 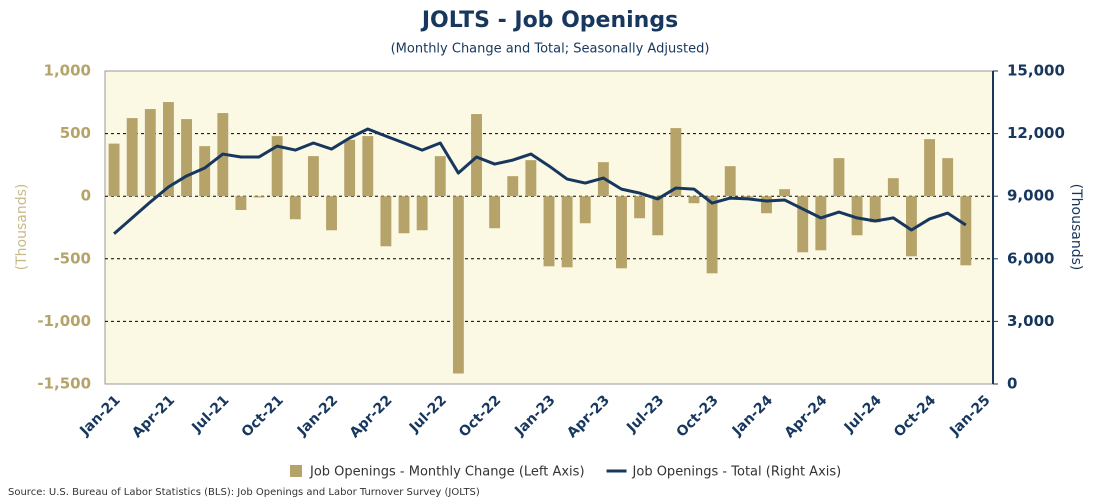 I want to click on legend-label: Job Openings - Total (Right Axis), so click(x=737, y=472).